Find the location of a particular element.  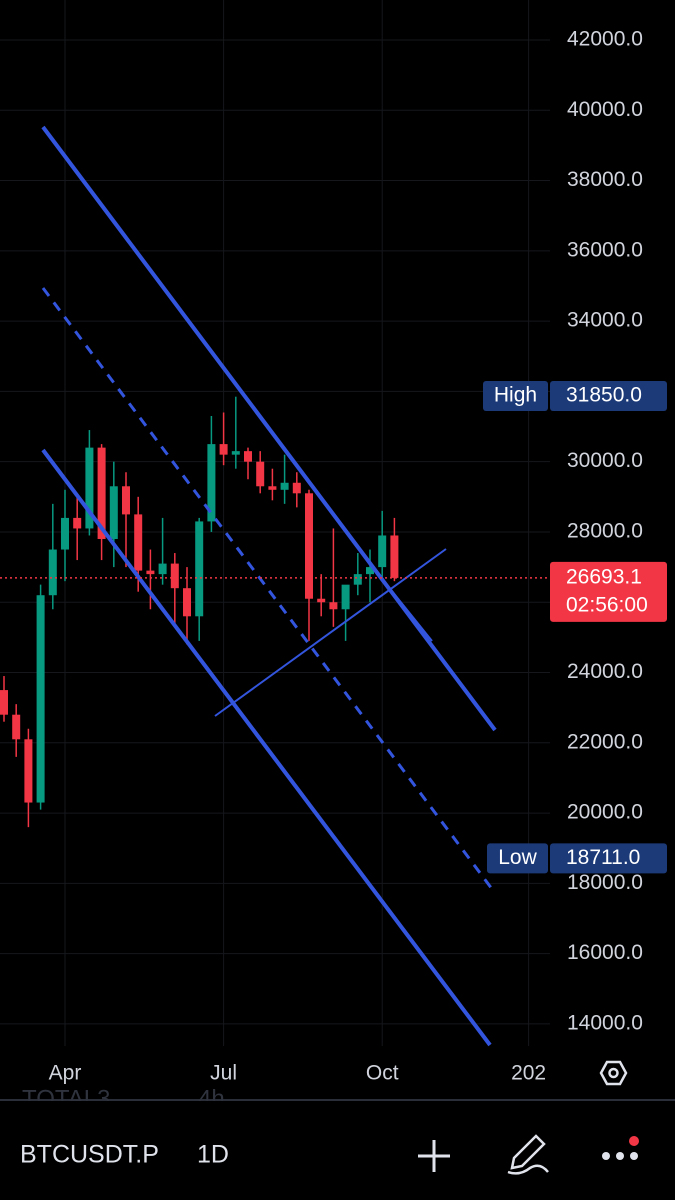

y-tick-label: 28000.0 is located at coordinates (605, 531).